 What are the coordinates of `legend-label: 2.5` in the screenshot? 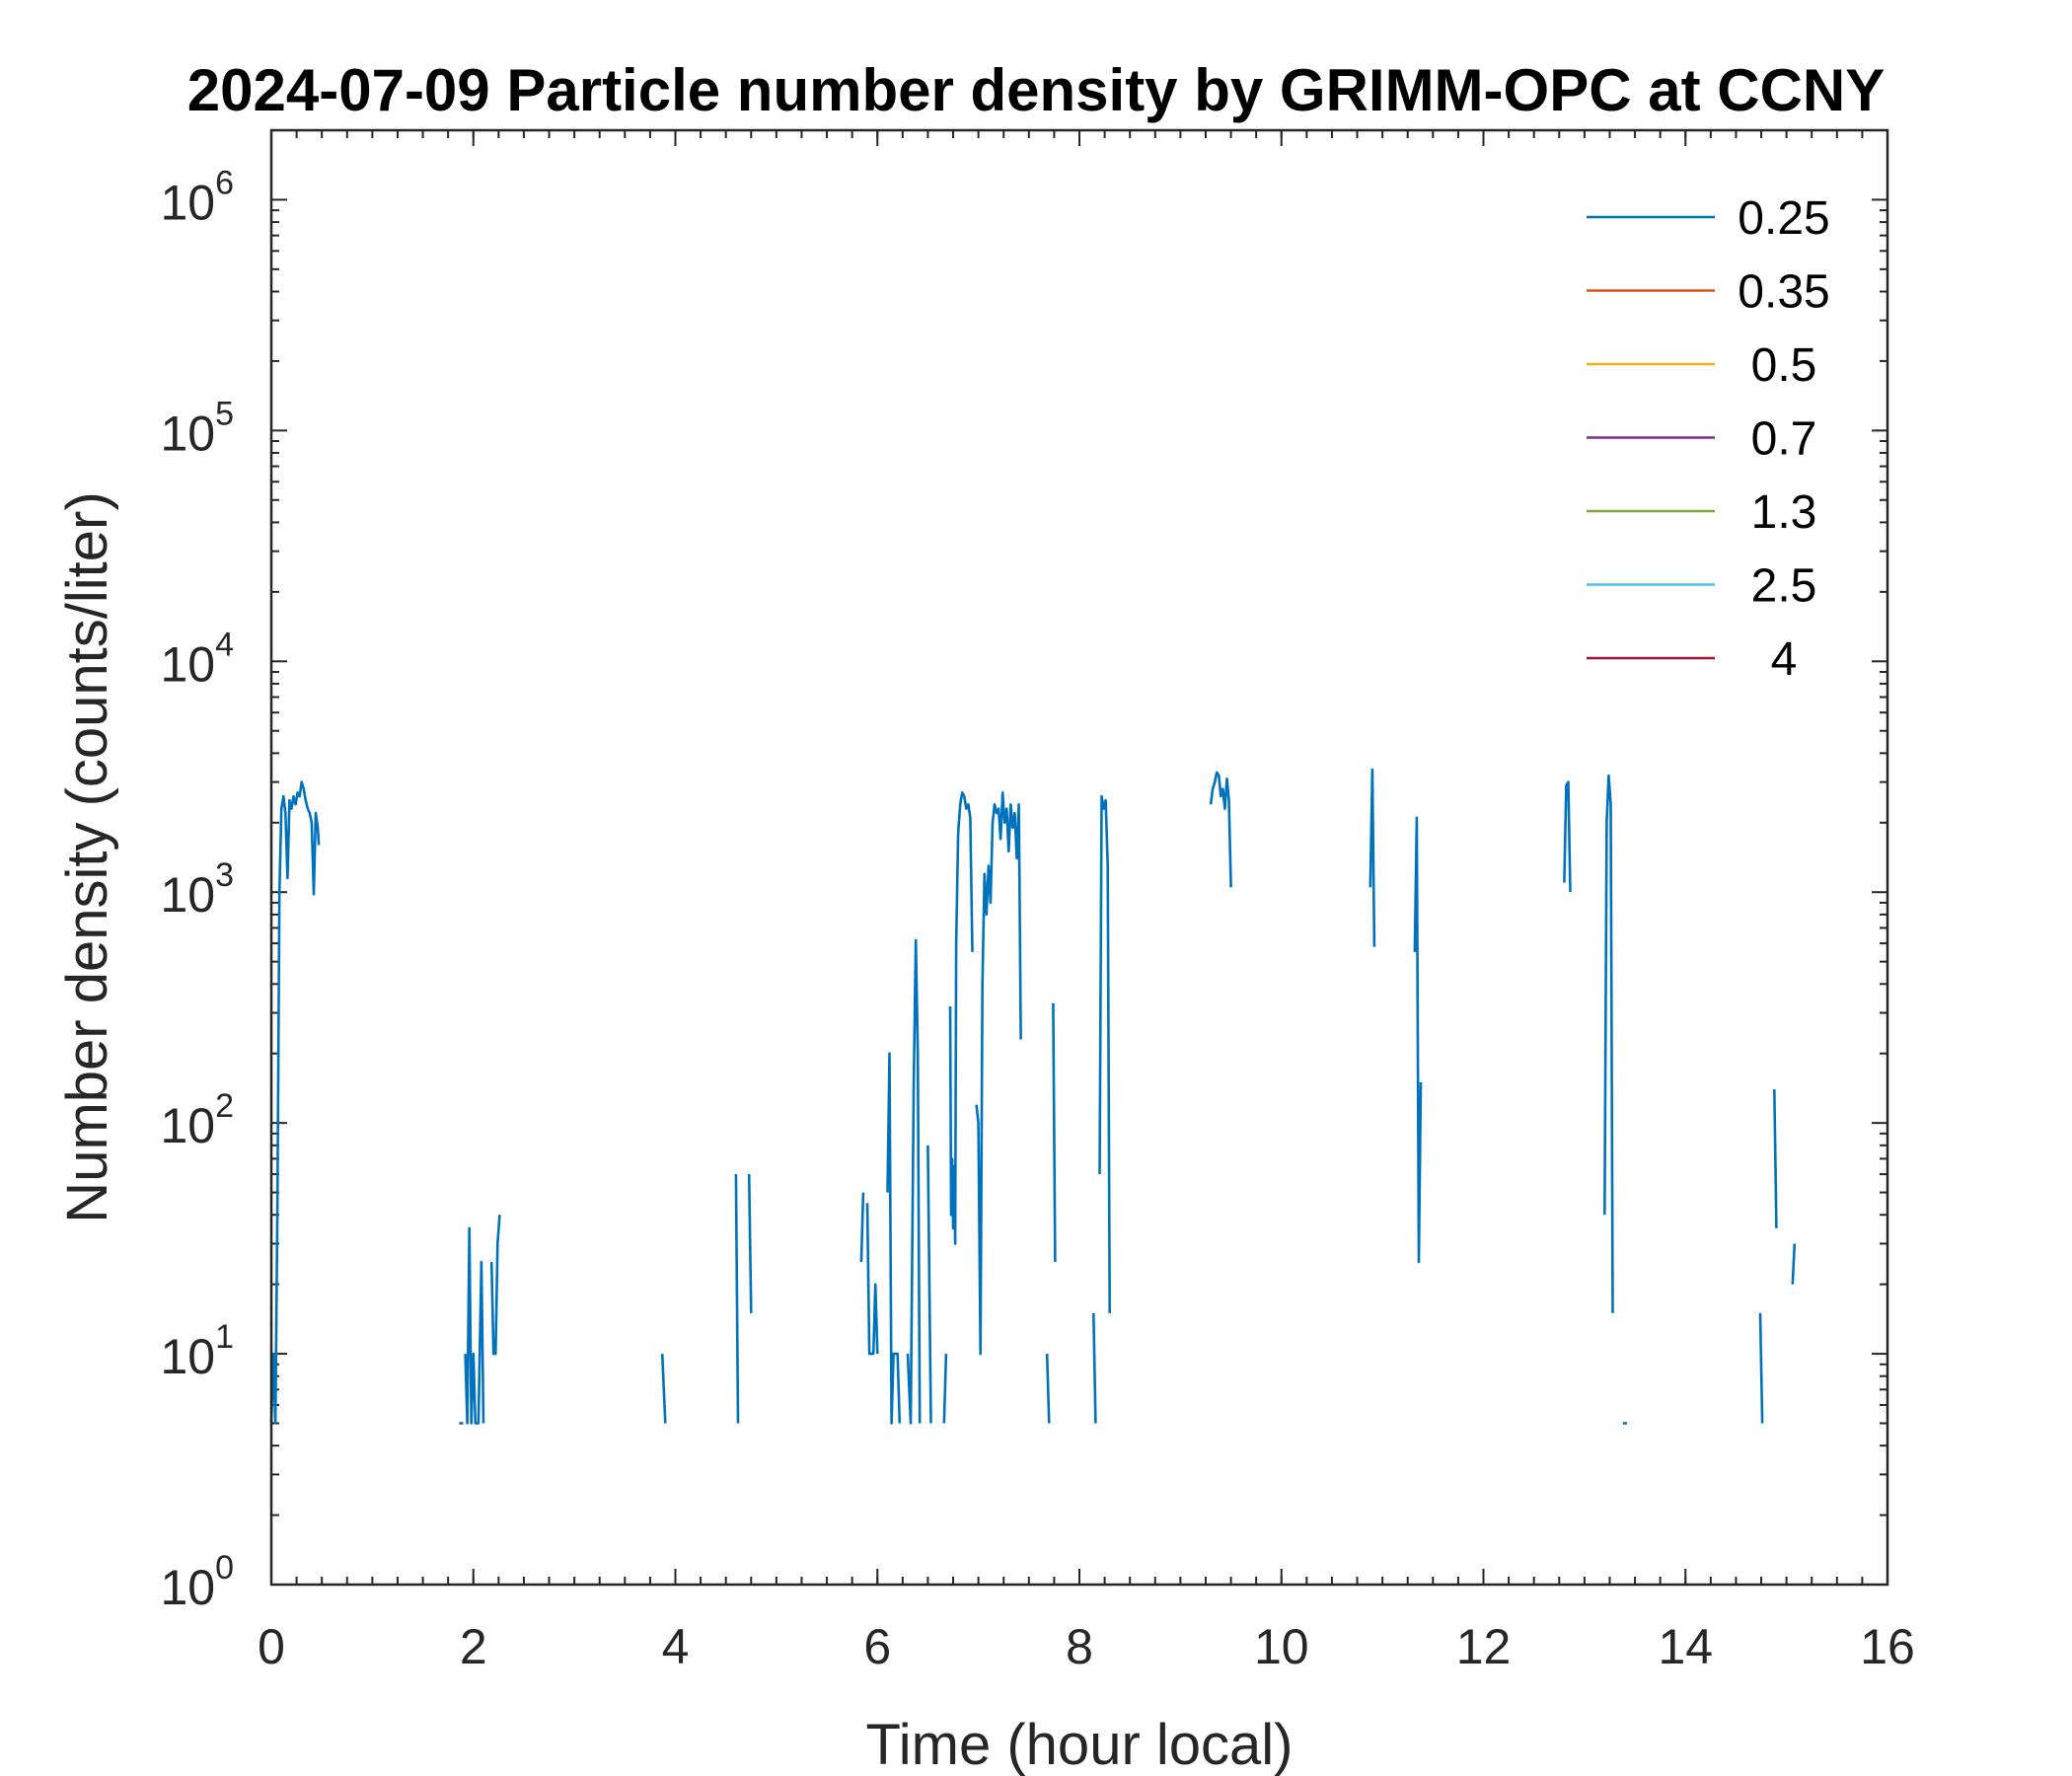 It's located at (1784, 587).